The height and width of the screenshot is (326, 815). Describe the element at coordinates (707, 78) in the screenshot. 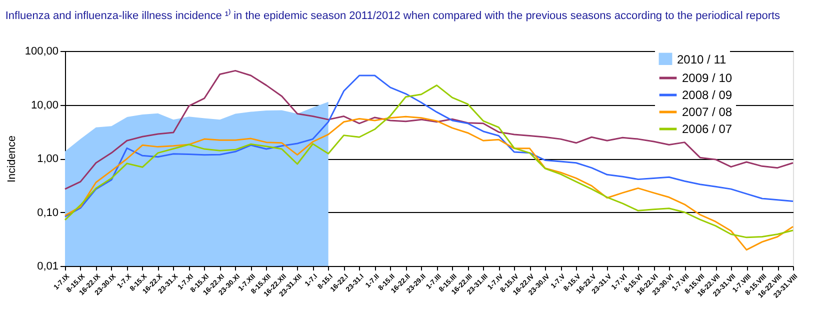

I see `legend-label: 2009 / 10` at that location.